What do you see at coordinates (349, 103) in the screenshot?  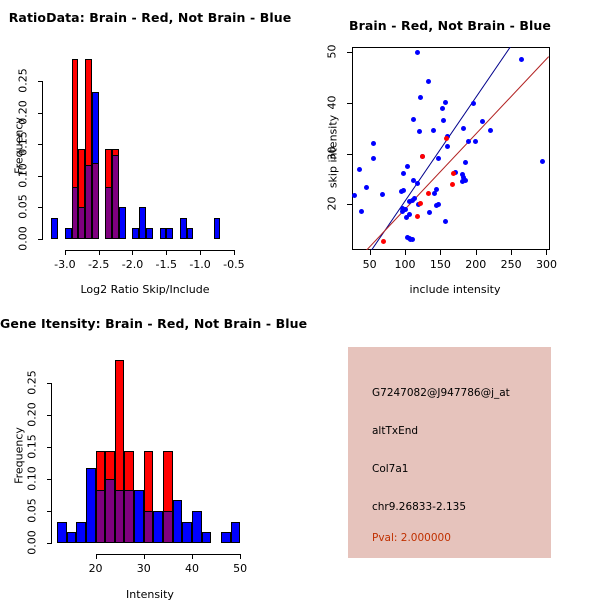 I see `scatter-y-axis-tick` at bounding box center [349, 103].